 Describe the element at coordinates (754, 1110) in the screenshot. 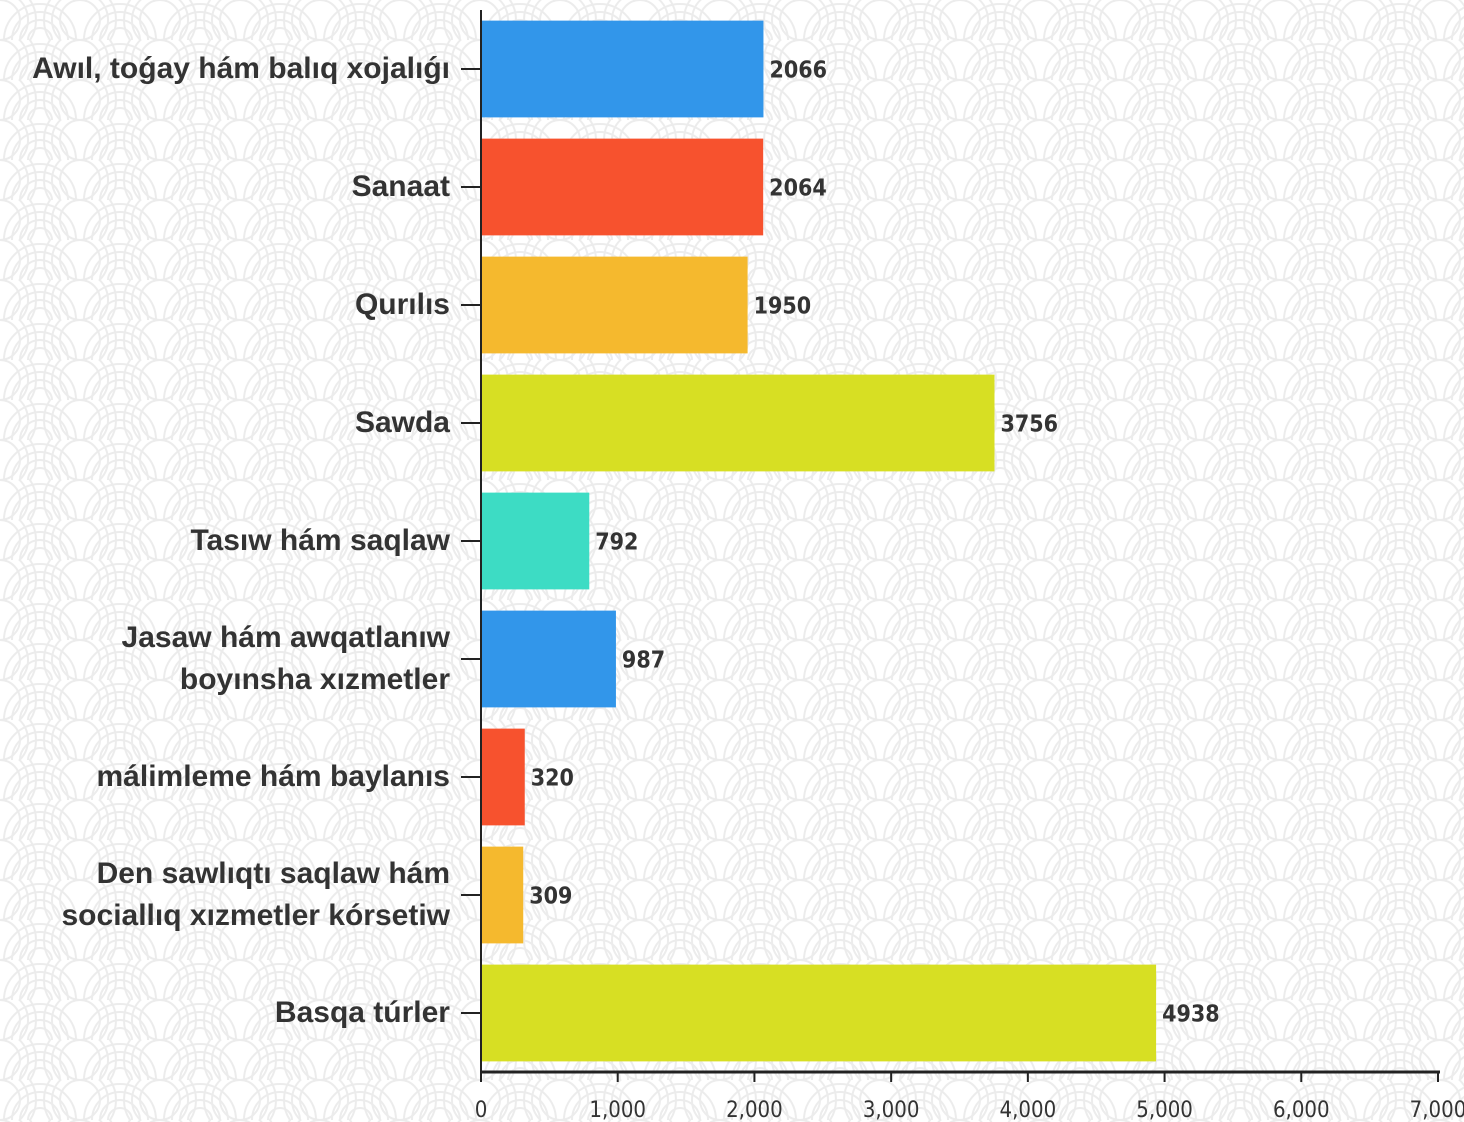

I see `x-tick-label: 2,000` at that location.